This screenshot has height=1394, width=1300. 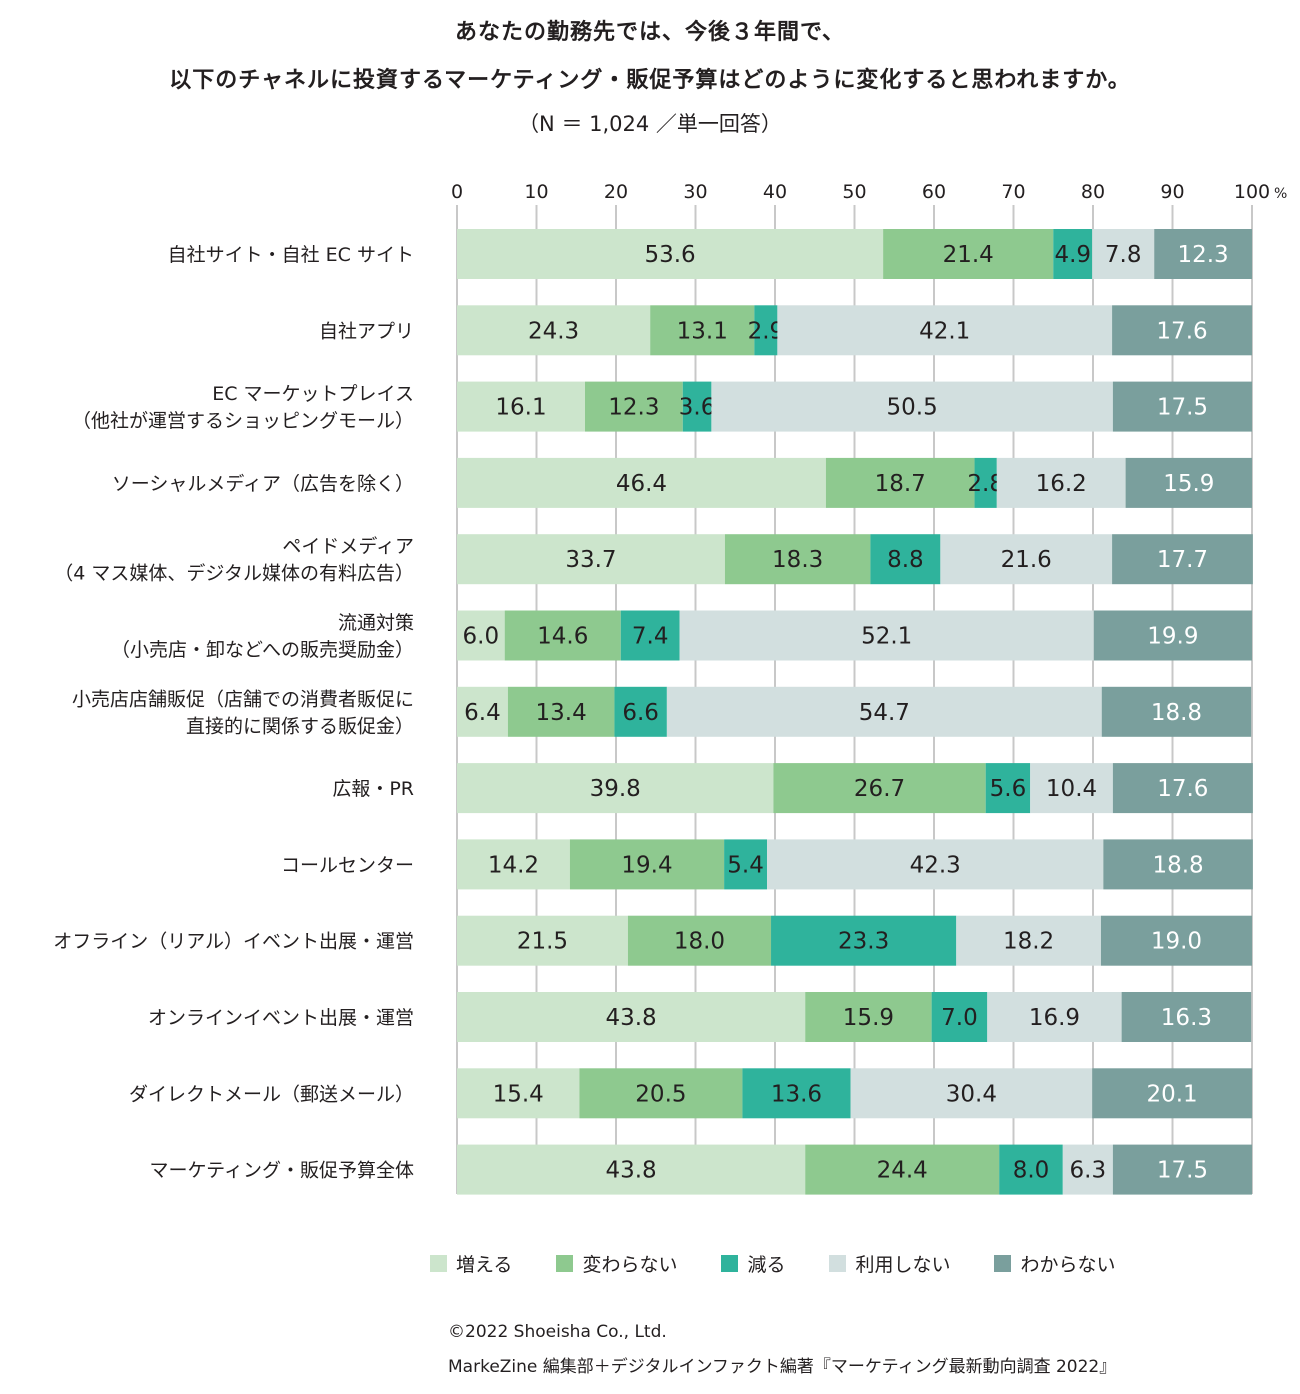 What do you see at coordinates (905, 560) in the screenshot?
I see `data-label: 8.8` at bounding box center [905, 560].